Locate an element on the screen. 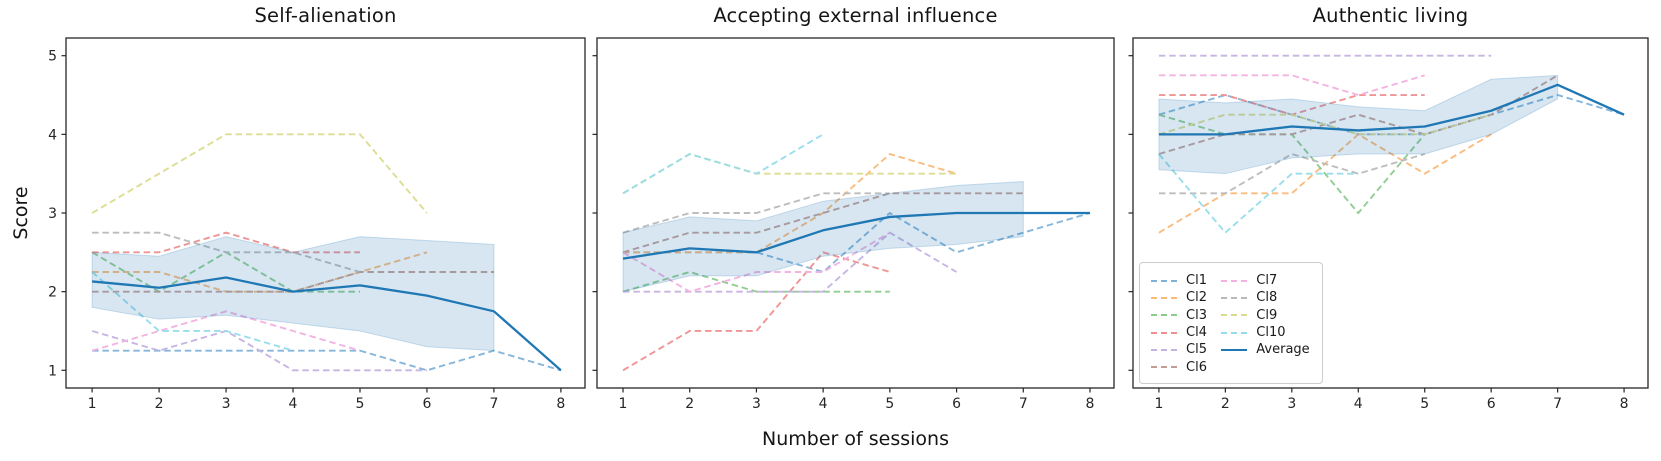  legend-label: Cl2 is located at coordinates (1196, 298).